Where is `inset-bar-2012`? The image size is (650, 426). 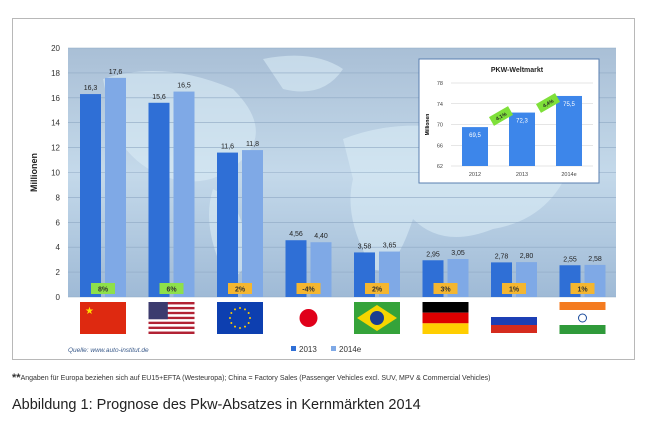
inset-bar-2012 is located at coordinates (475, 146).